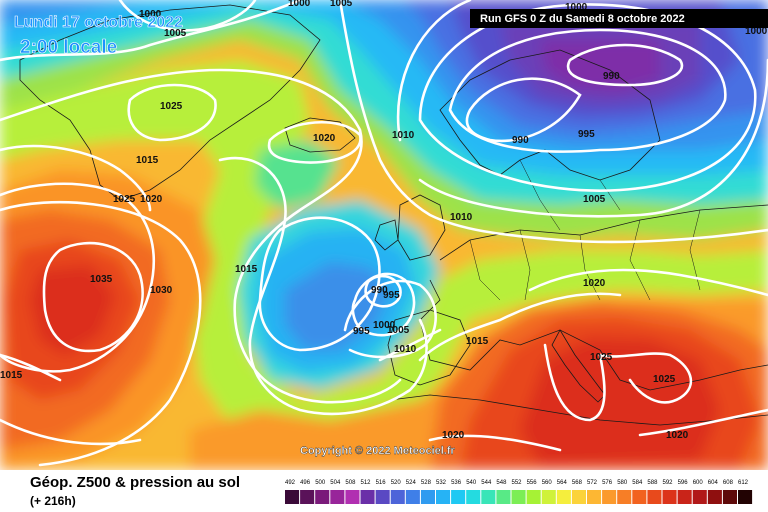 Image resolution: width=768 pixels, height=512 pixels. Describe the element at coordinates (305, 483) in the screenshot. I see `scale-label: 496` at that location.